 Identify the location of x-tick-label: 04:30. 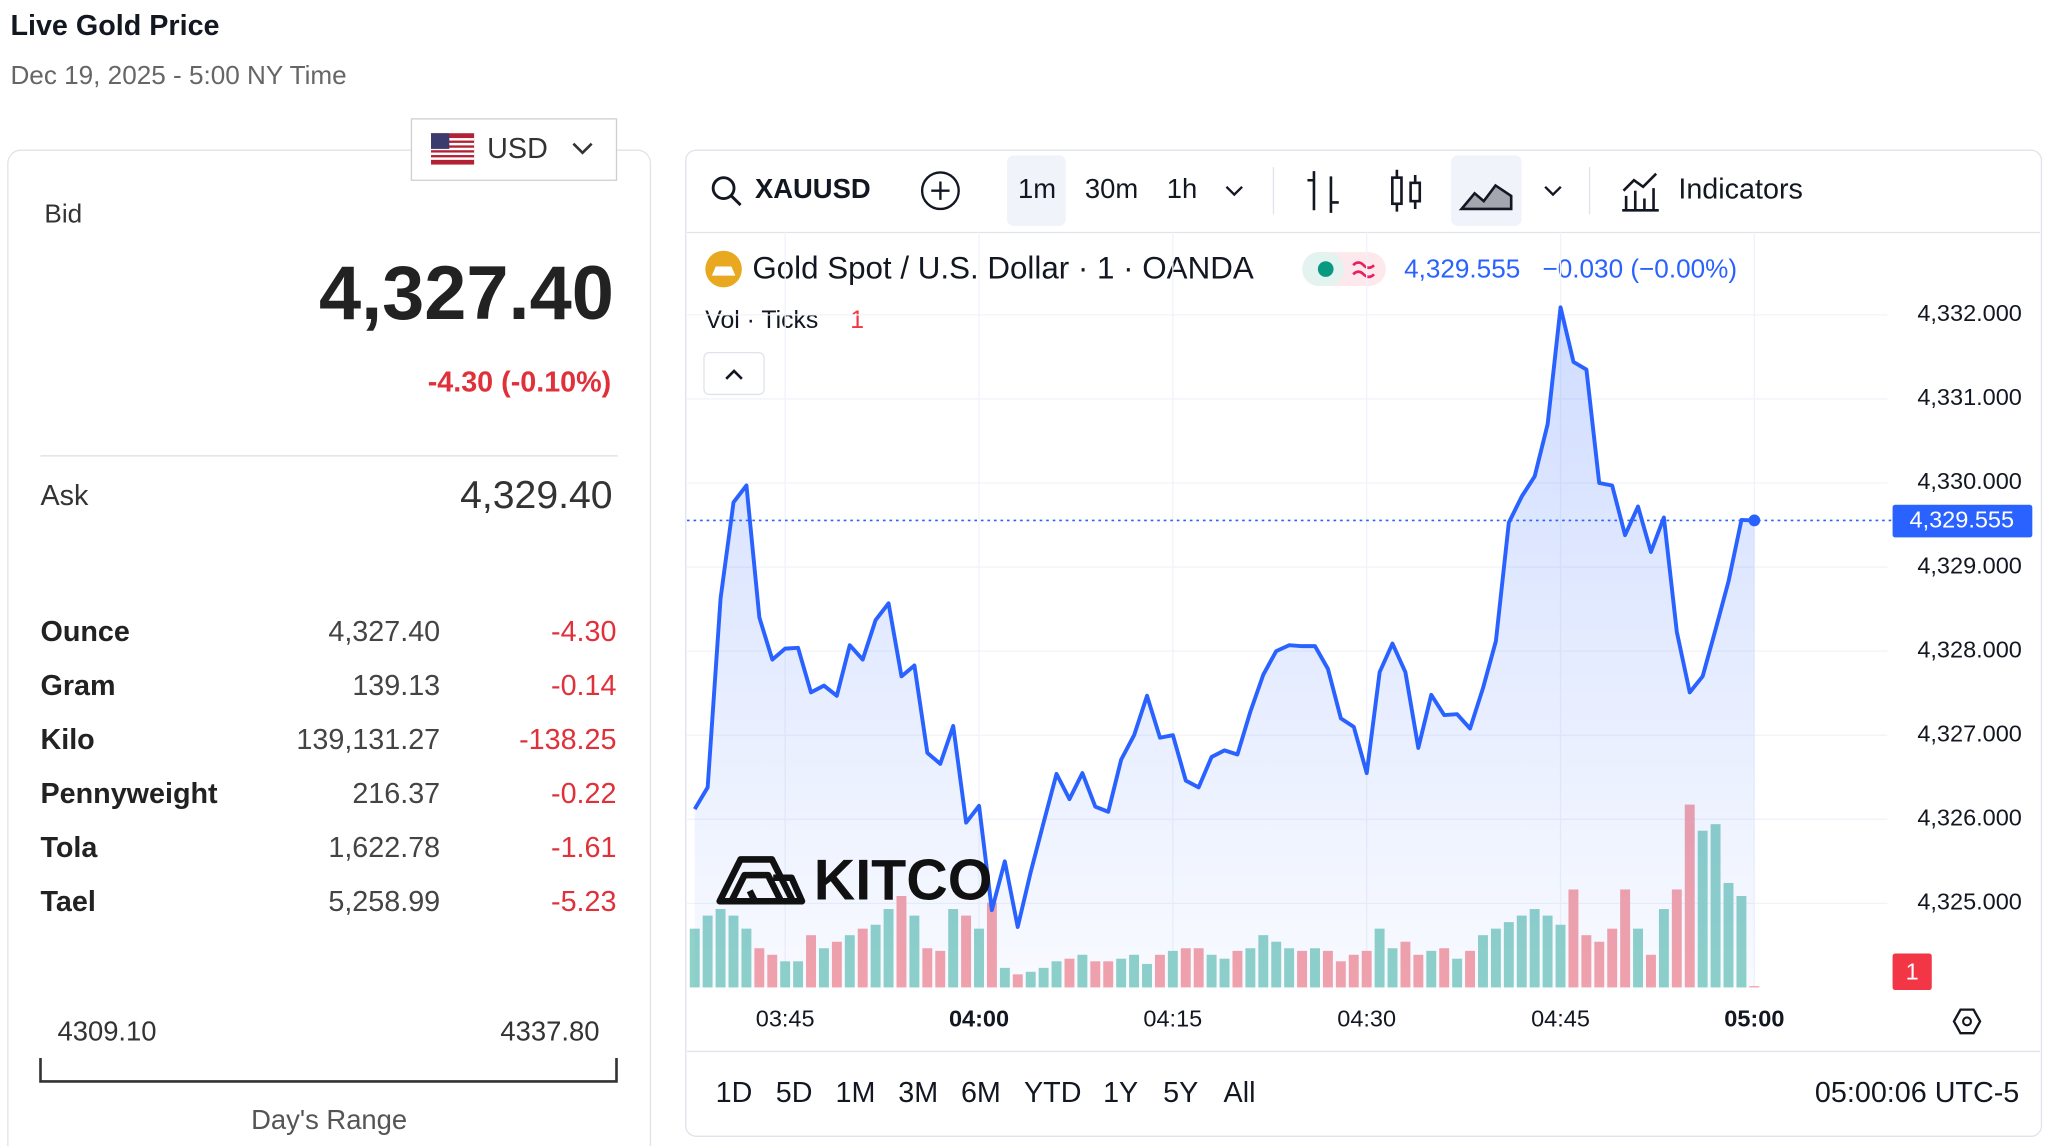
(1366, 1018).